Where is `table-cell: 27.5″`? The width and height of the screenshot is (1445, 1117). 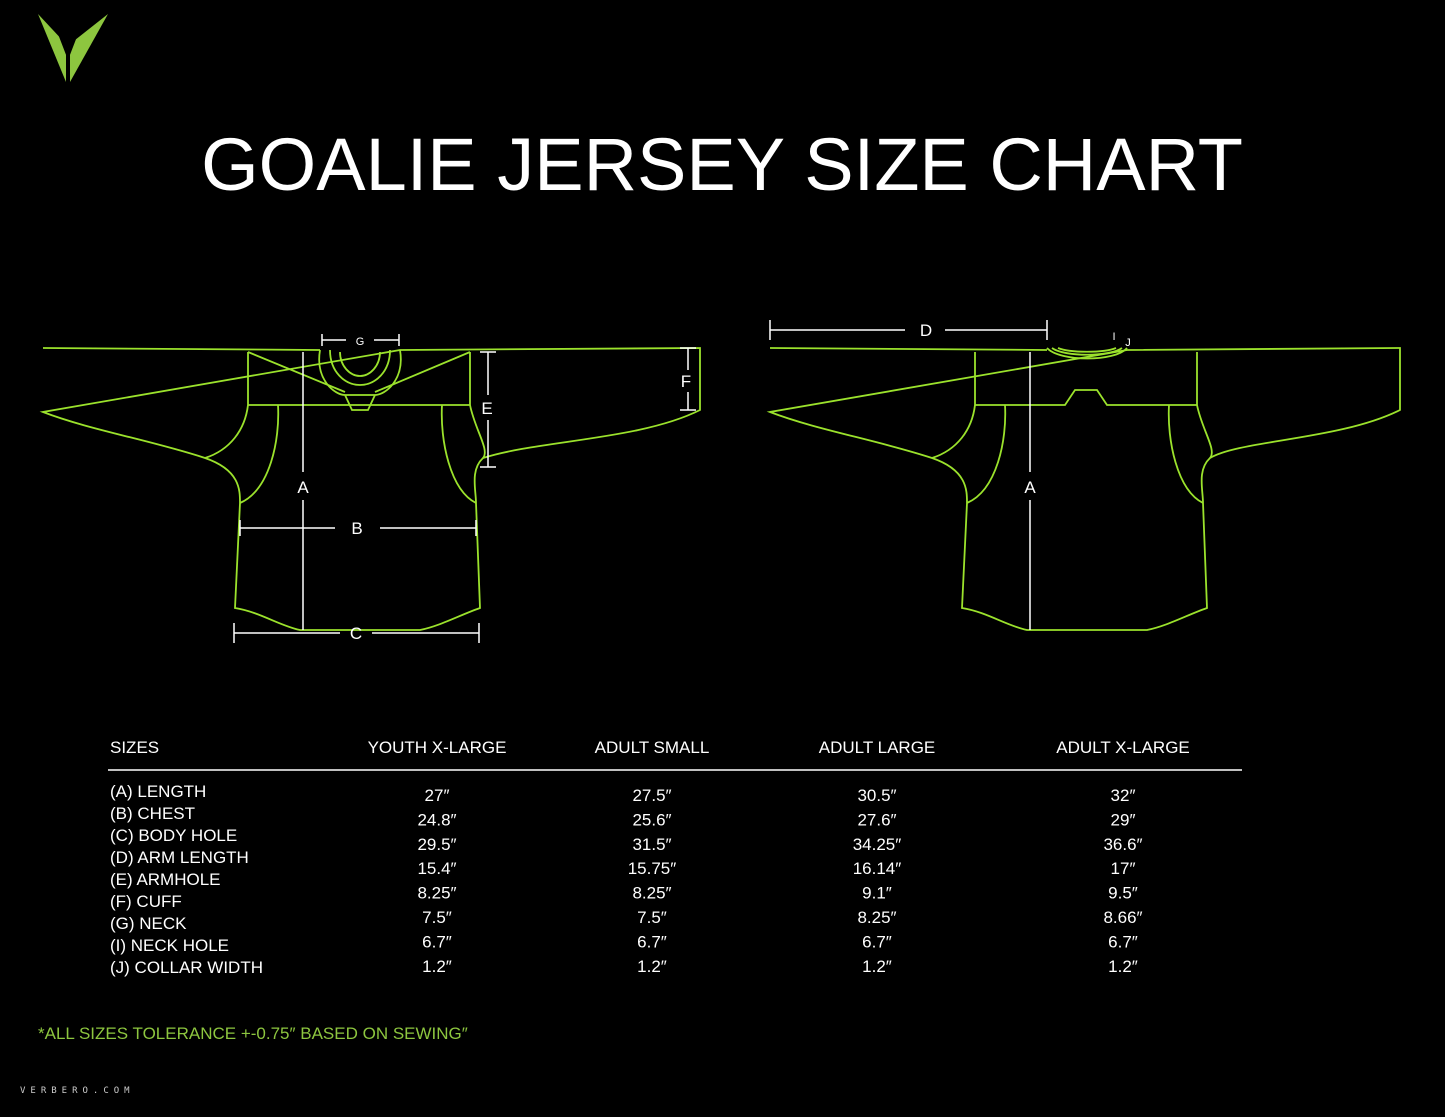
table-cell: 27.5″ is located at coordinates (651, 795).